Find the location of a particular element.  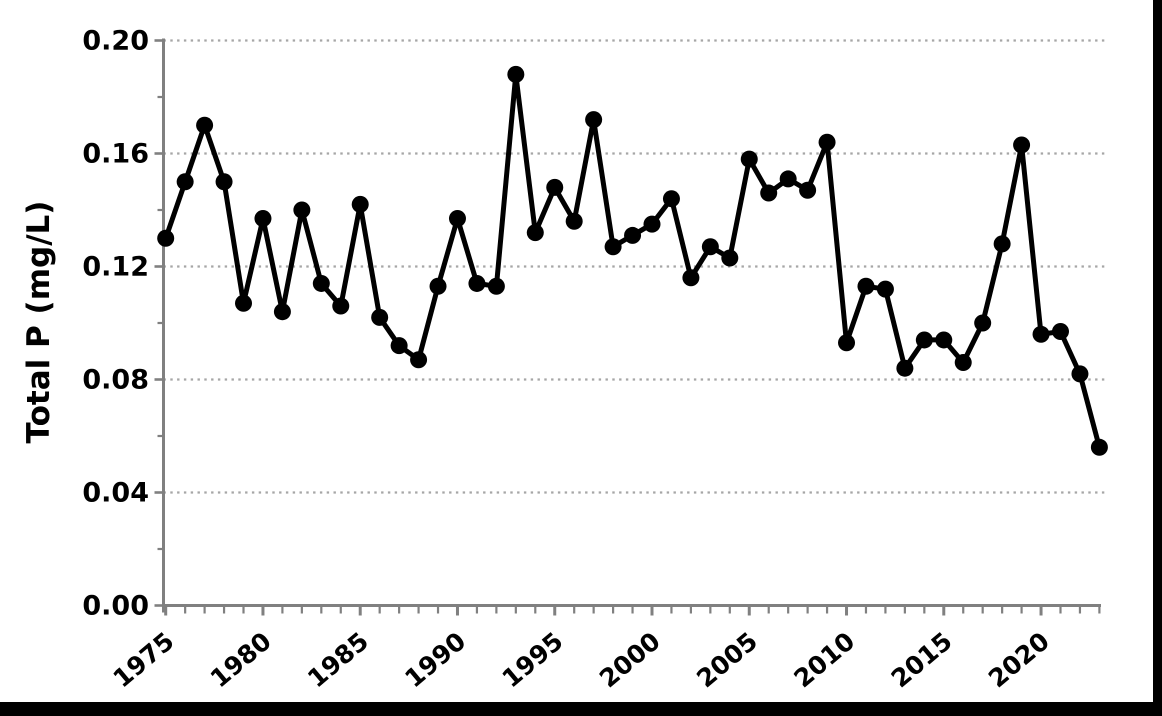

x-tick-label-1980: 1980 is located at coordinates (241, 659).